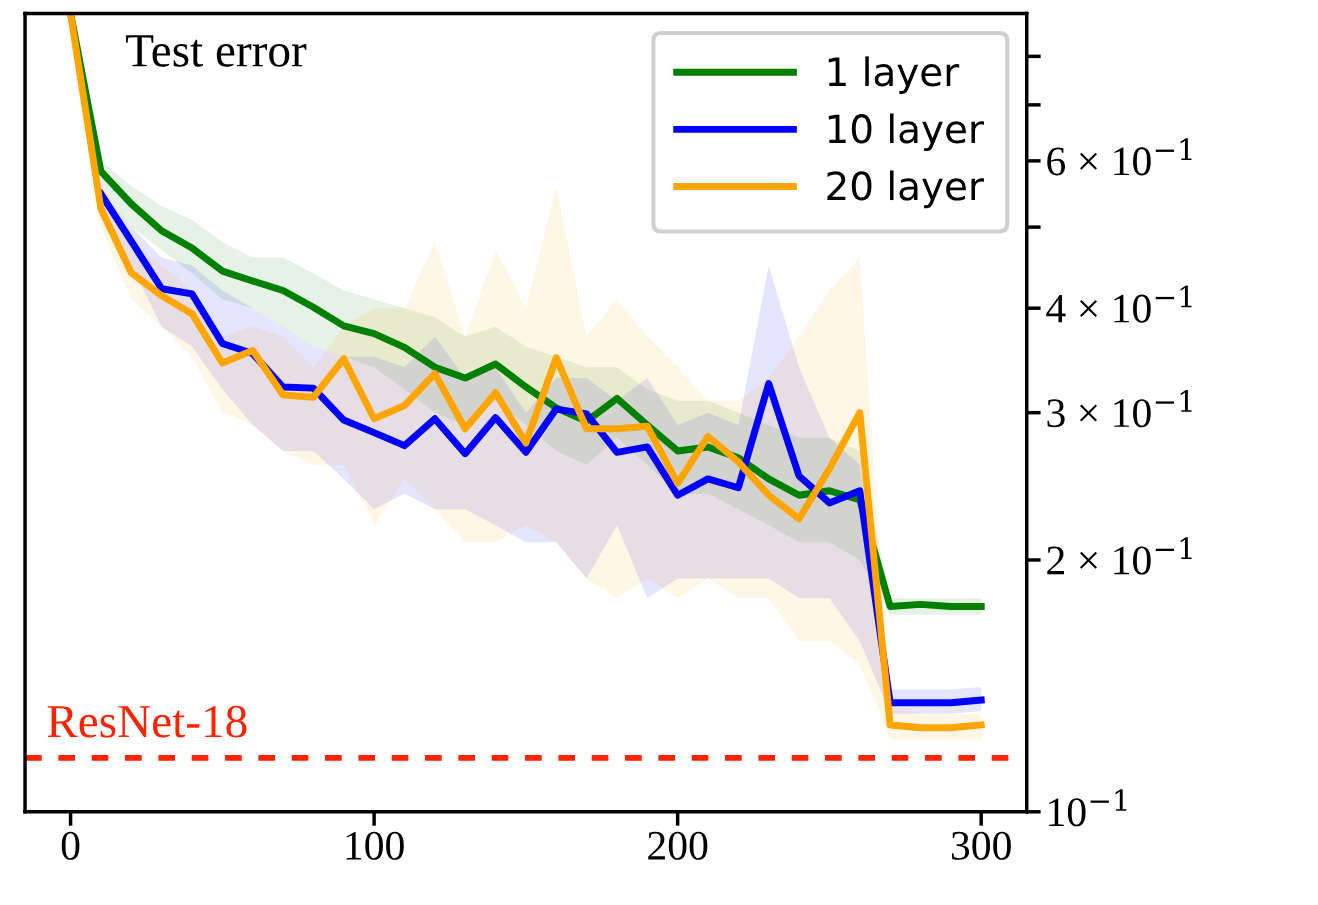  I want to click on x-tick-label: 100, so click(375, 845).